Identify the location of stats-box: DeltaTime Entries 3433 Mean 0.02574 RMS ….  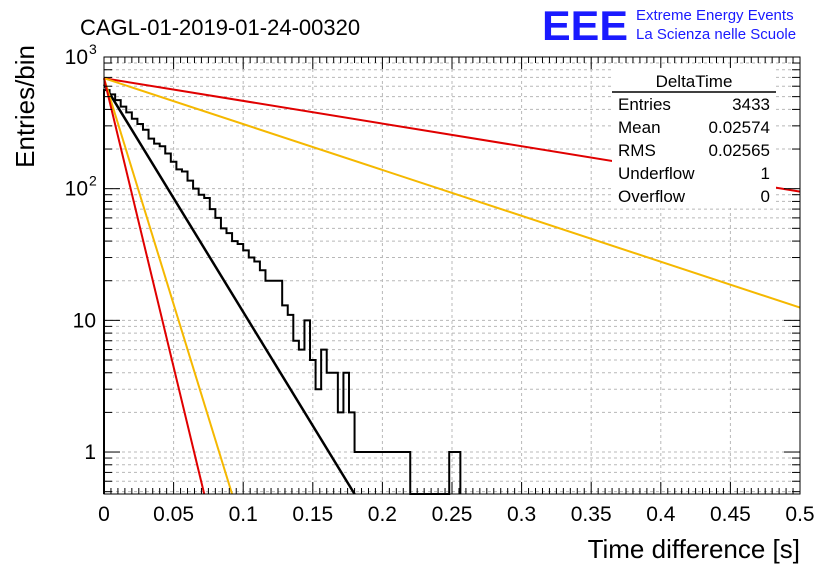
(694, 138).